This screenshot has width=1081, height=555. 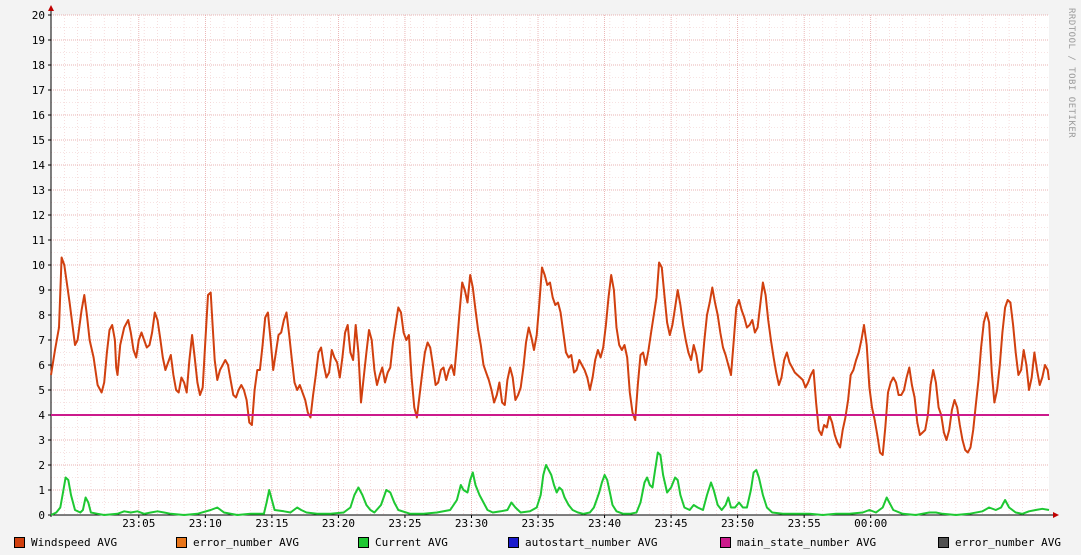 What do you see at coordinates (51, 8) in the screenshot?
I see `y-axis-arrow` at bounding box center [51, 8].